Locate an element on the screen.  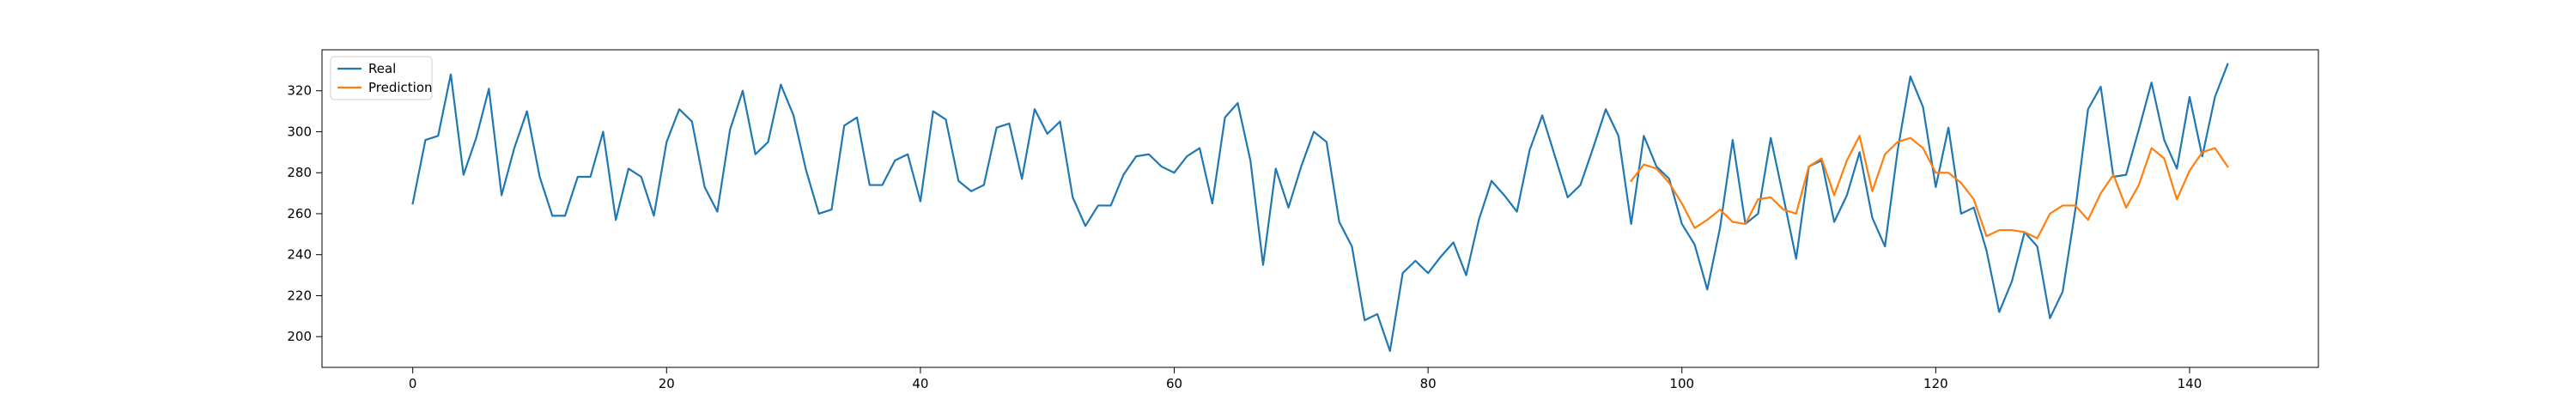
legend-label-real: Real is located at coordinates (382, 68).